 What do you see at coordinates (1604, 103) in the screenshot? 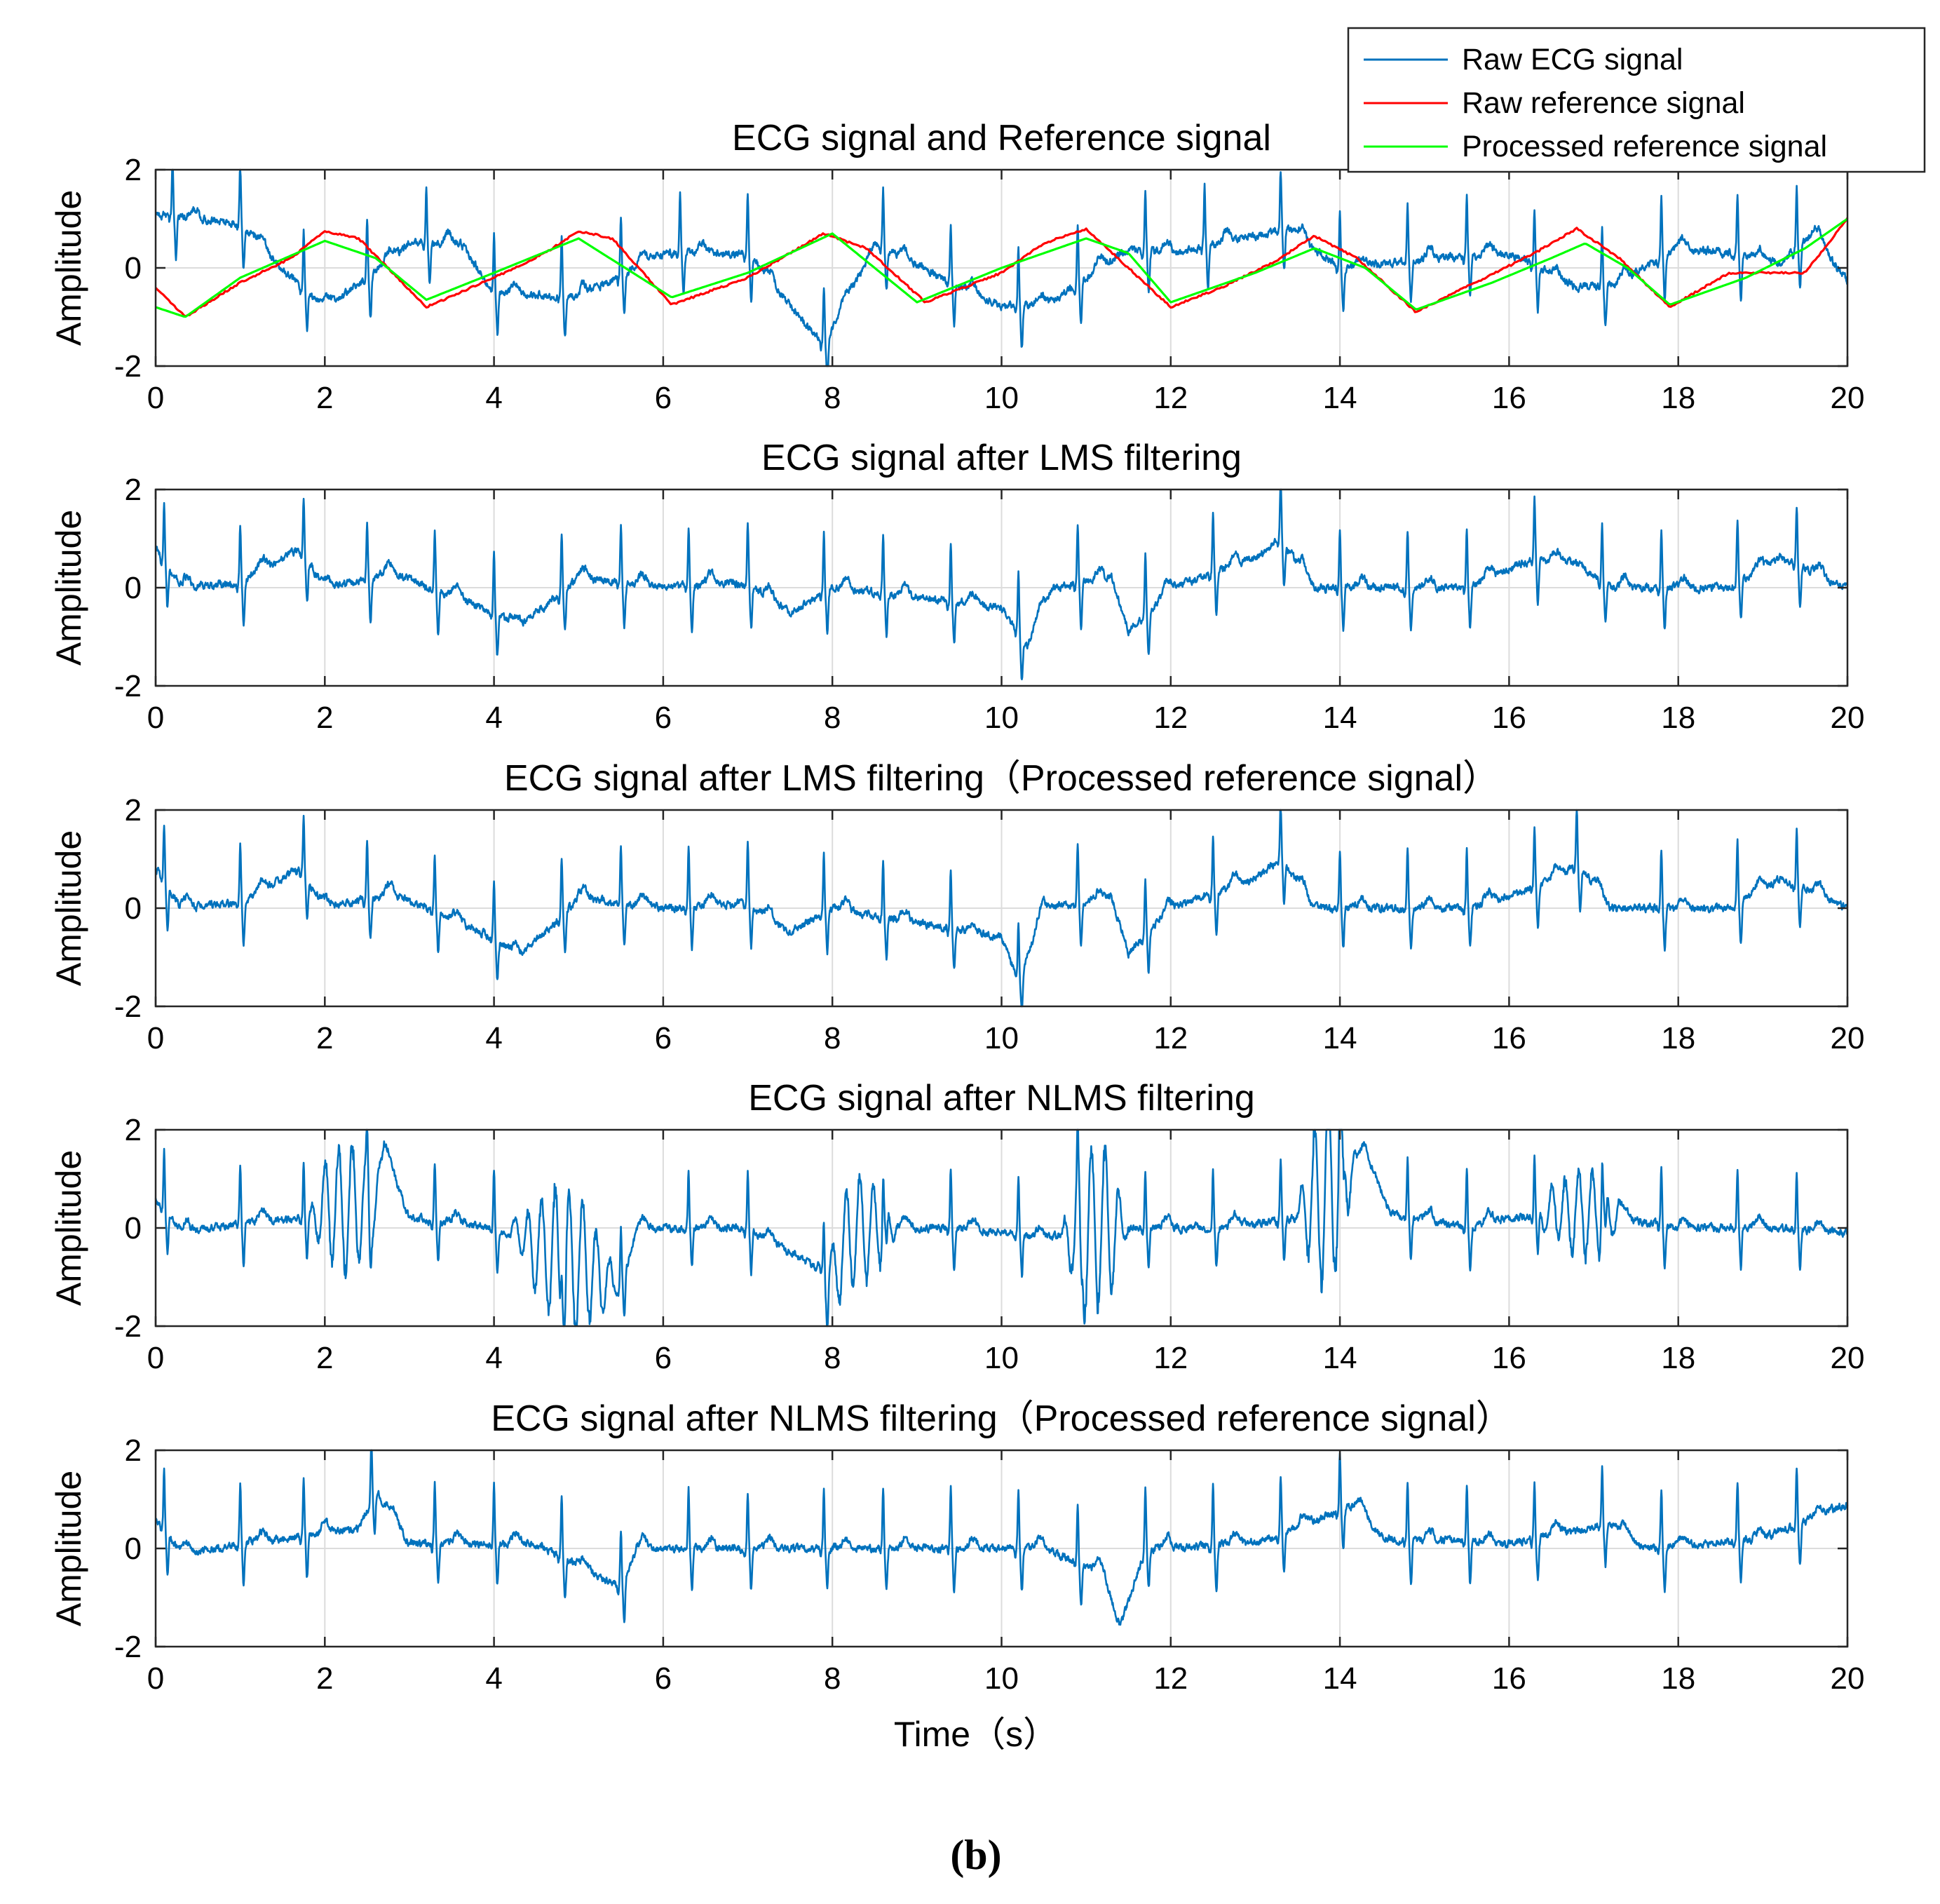
I see `legend-label-raw-reference: Raw reference signal` at bounding box center [1604, 103].